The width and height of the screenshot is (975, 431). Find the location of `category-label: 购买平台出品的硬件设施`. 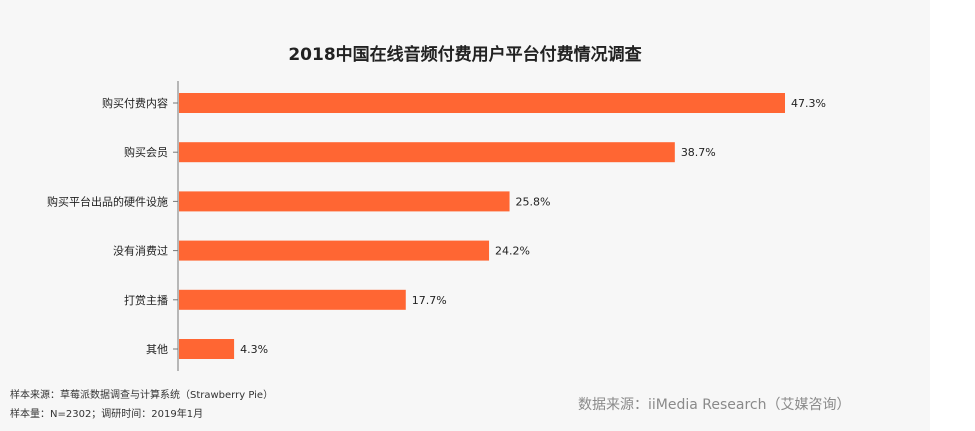

category-label: 购买平台出品的硬件设施 is located at coordinates (107, 201).